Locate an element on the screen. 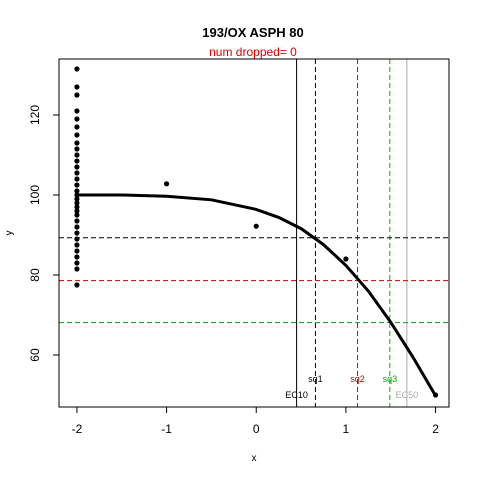  x-tick-label: -2 is located at coordinates (77, 429).